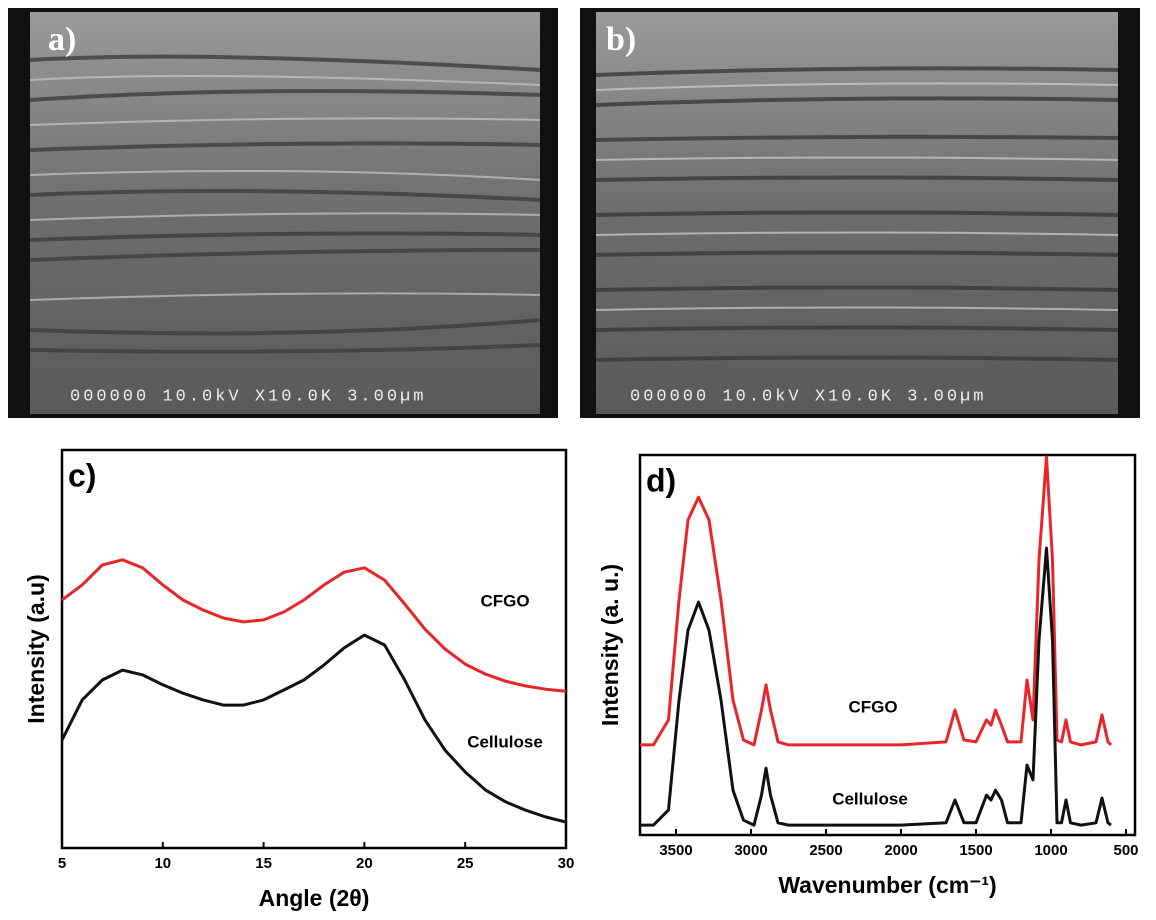 This screenshot has width=1156, height=920. What do you see at coordinates (825, 850) in the screenshot?
I see `x-tick-label: 2500` at bounding box center [825, 850].